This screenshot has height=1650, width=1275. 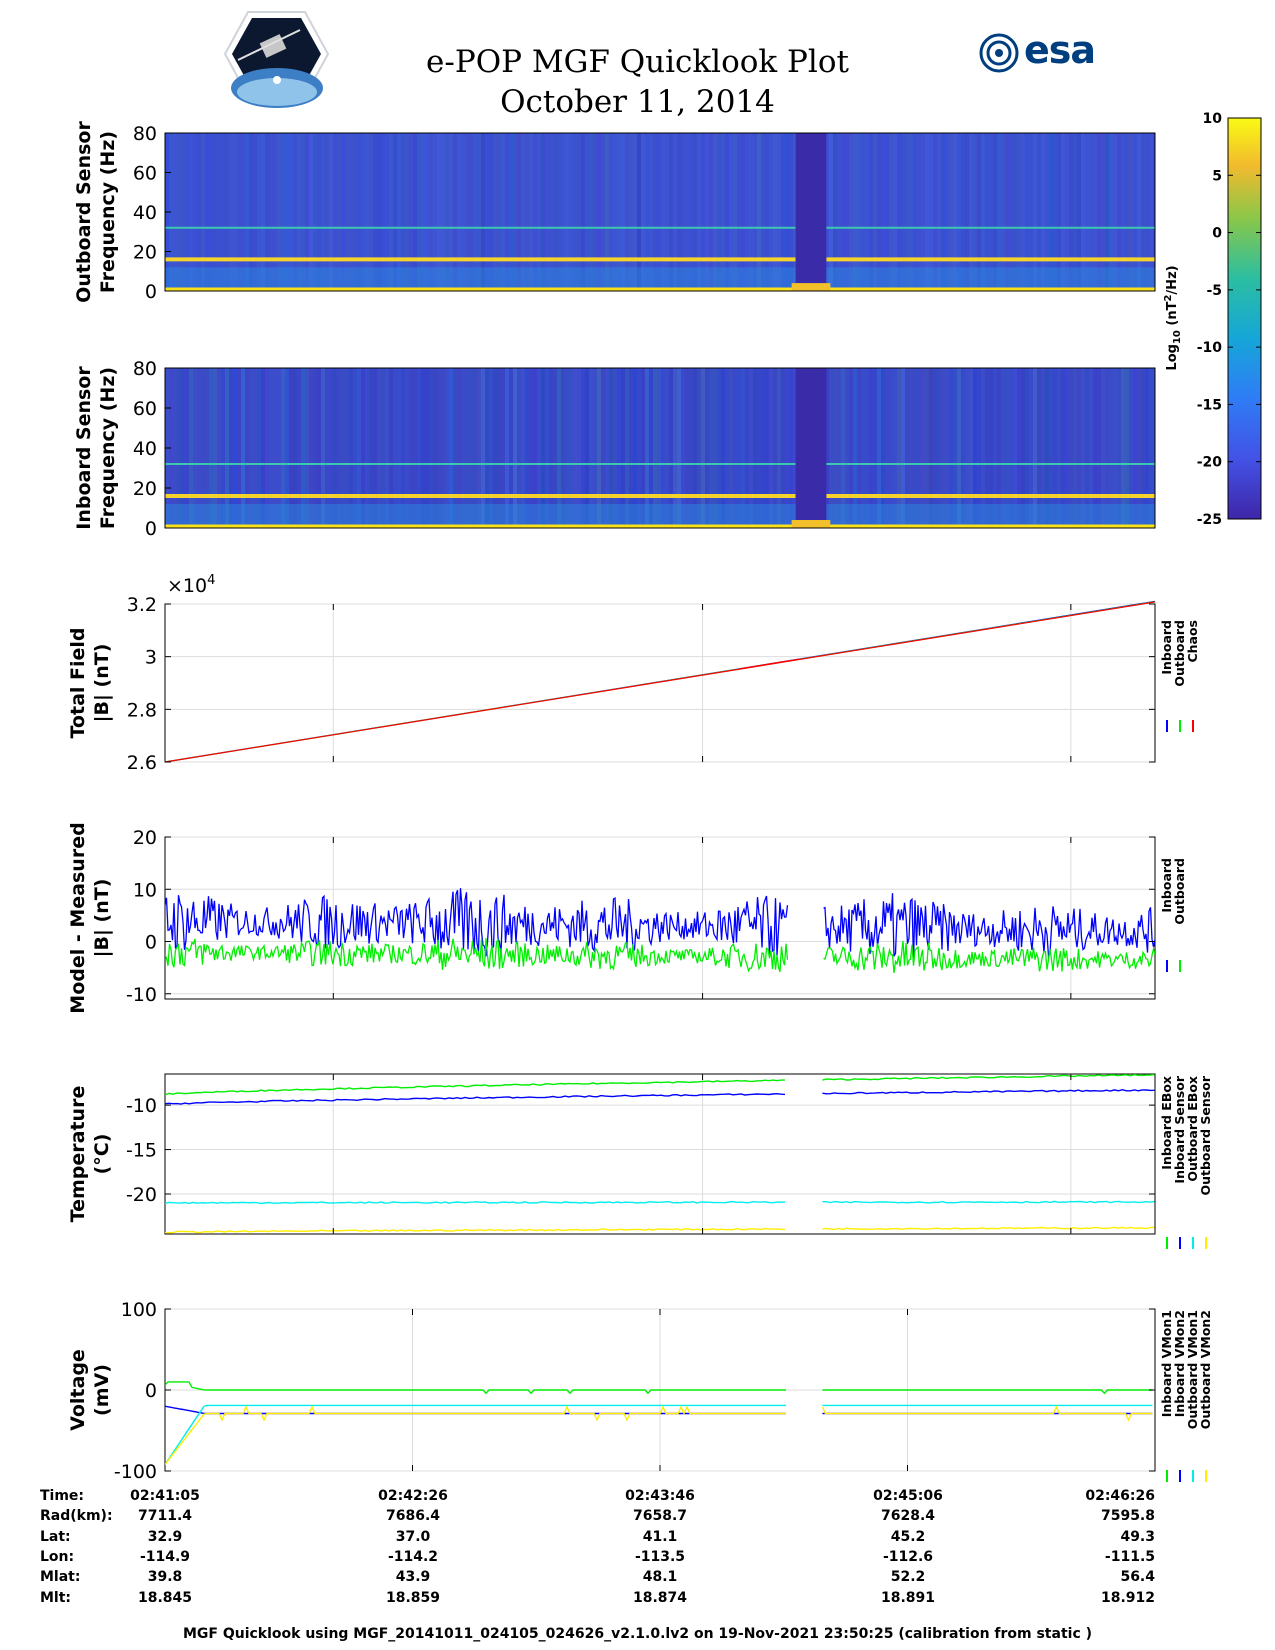 What do you see at coordinates (1166, 1363) in the screenshot?
I see `legend-label: Inboard VMon1` at bounding box center [1166, 1363].